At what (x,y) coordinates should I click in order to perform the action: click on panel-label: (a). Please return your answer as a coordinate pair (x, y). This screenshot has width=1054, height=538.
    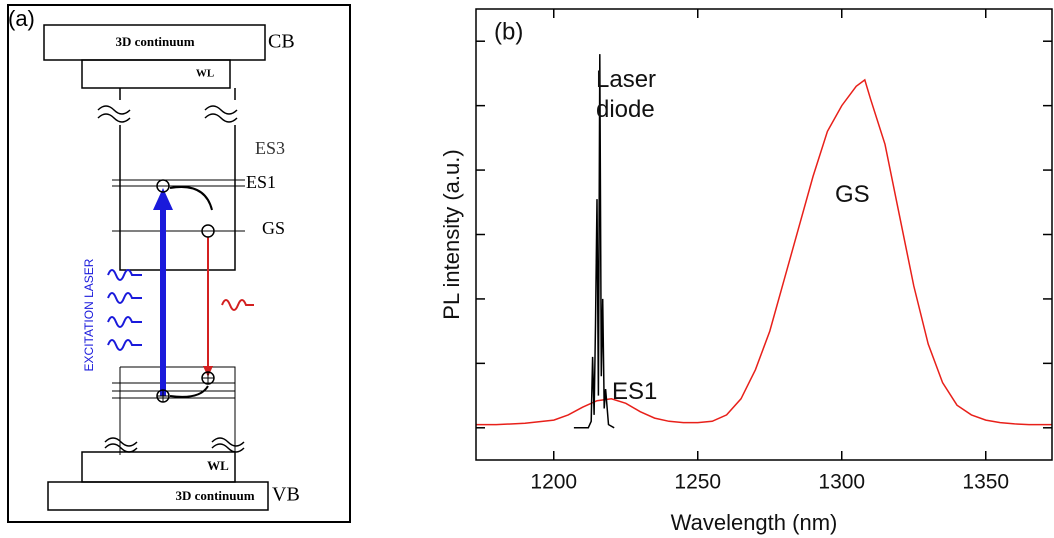
    Looking at the image, I should click on (21, 18).